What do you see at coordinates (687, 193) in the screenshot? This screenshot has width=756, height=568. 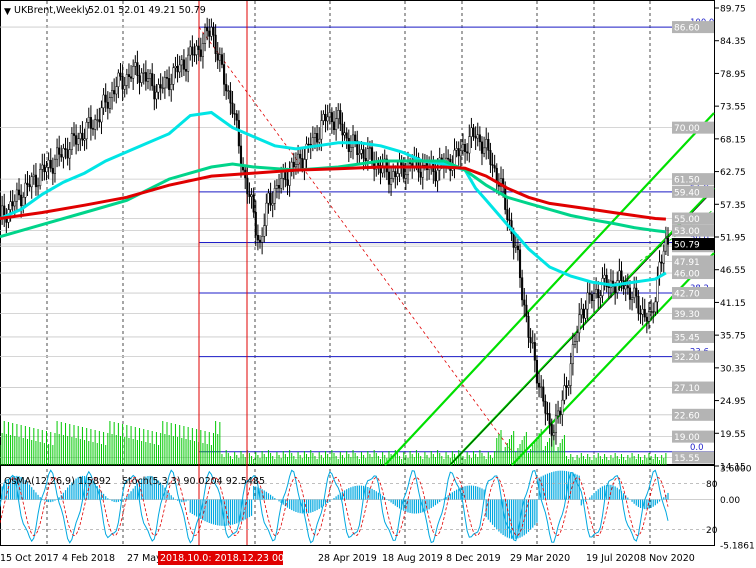 I see `price-label-text: 59.40` at bounding box center [687, 193].